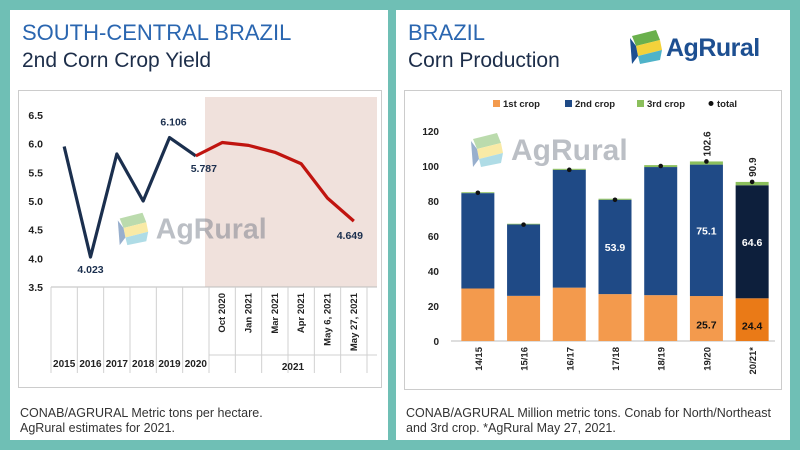  I want to click on legend-label: 2nd crop, so click(595, 104).